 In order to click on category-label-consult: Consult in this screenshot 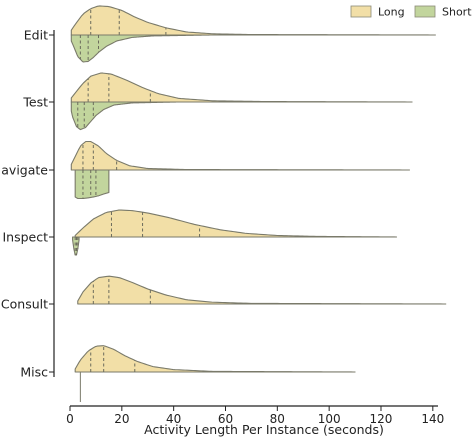, I will do `click(24, 304)`.